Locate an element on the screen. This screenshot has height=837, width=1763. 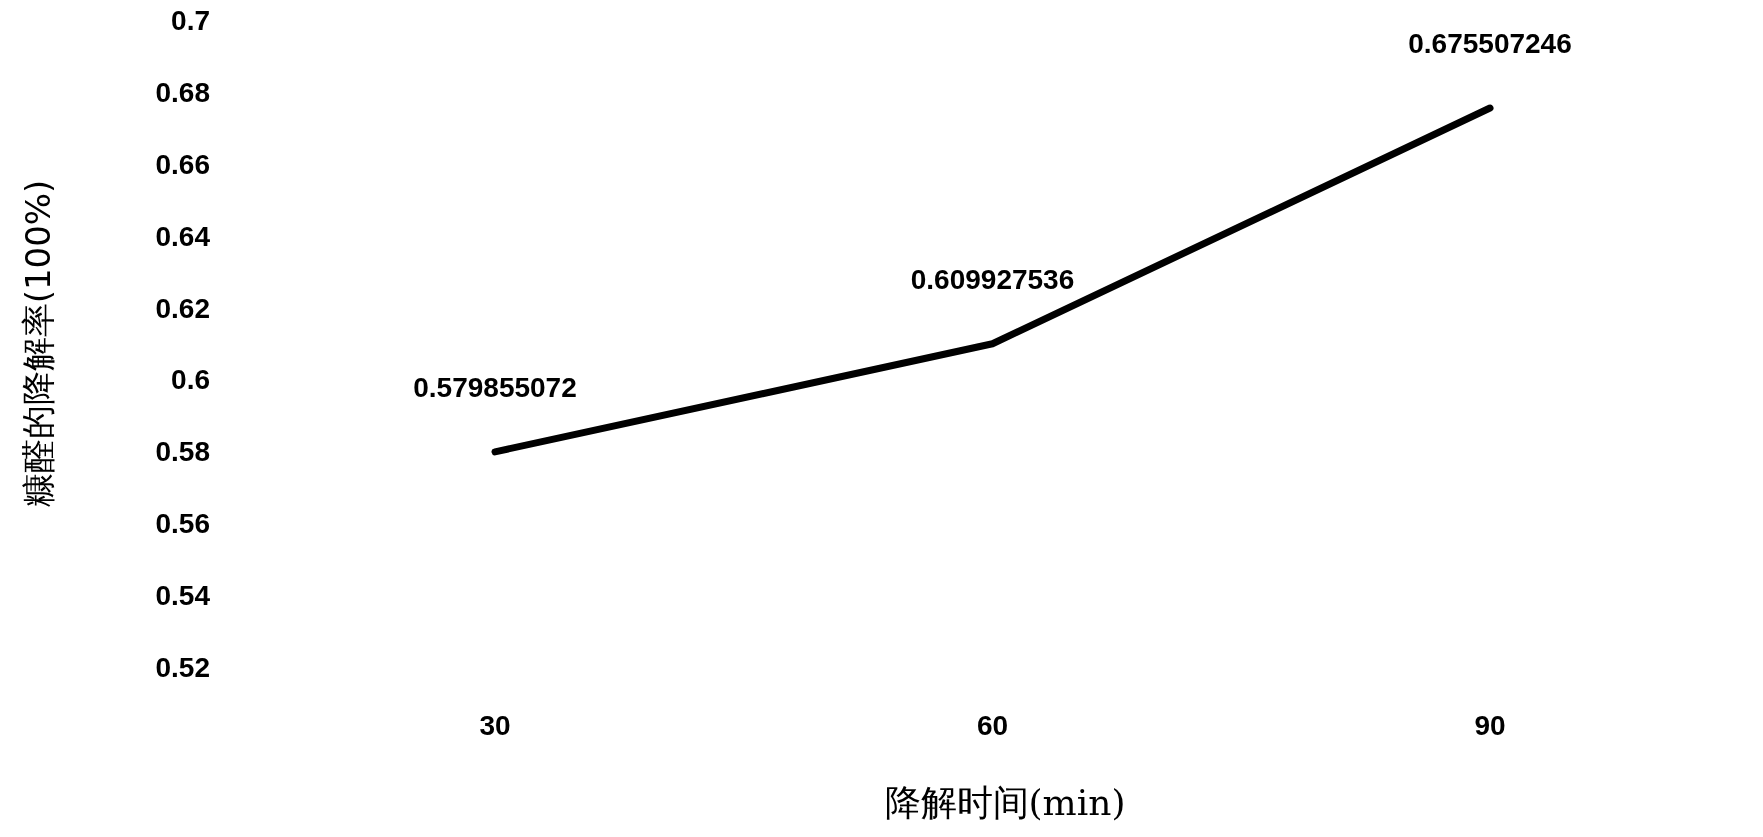
x-axis-title: 降解时间(min) is located at coordinates (1005, 802).